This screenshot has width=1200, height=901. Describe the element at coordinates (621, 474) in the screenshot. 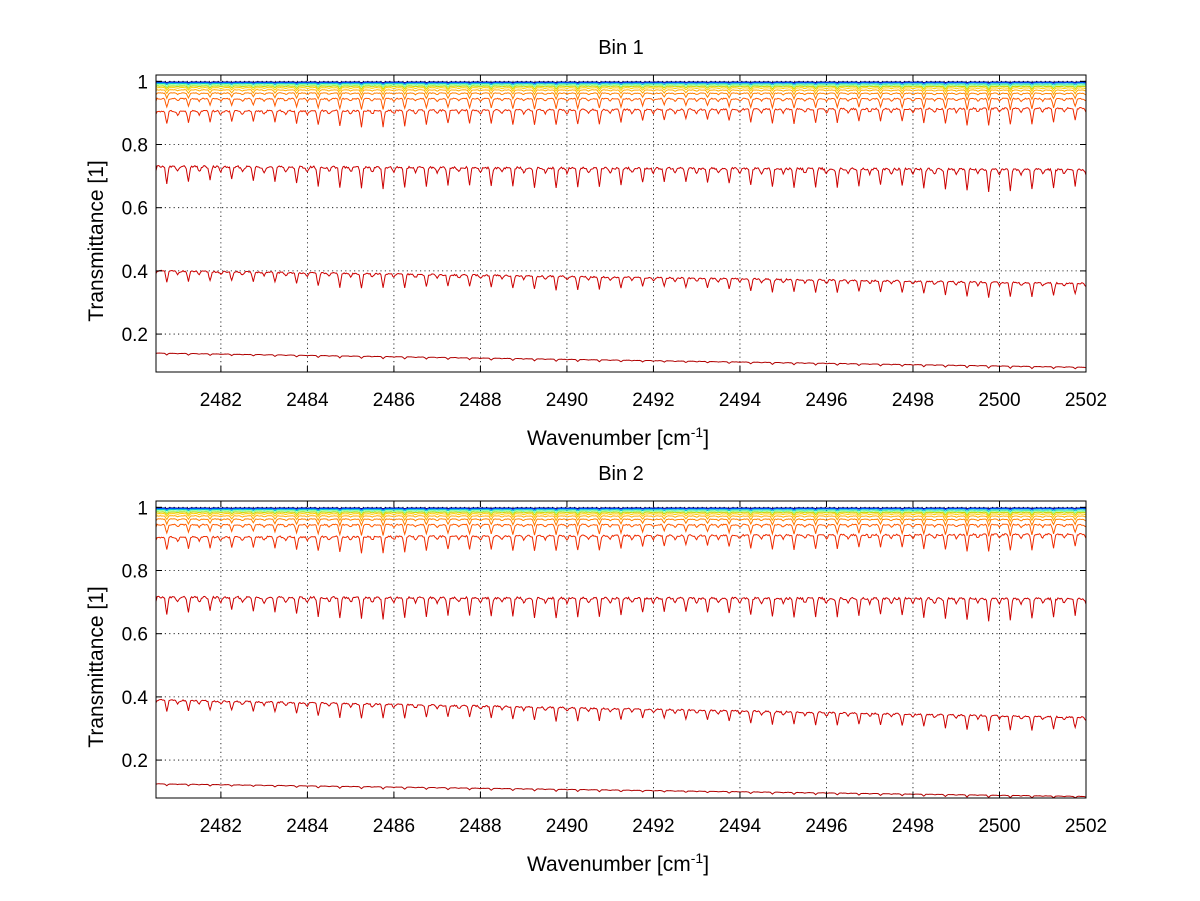

I see `chart-title: Bin 2` at that location.